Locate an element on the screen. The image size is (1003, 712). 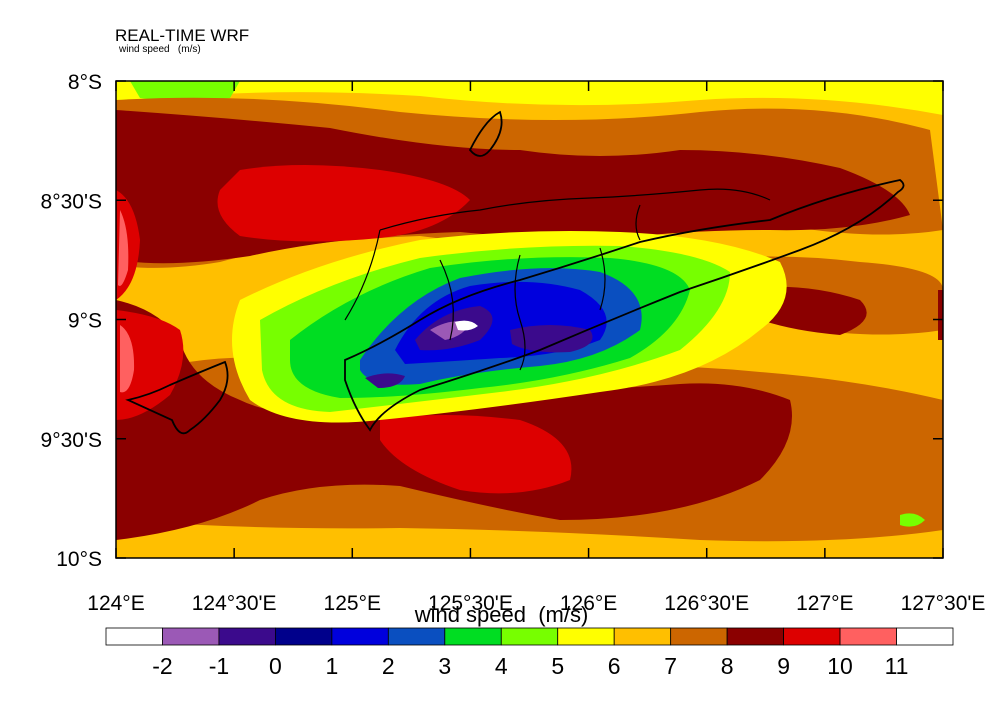
colorbar: -2 -1 0 1 2 3 4 5 6 7 8 9 10 11 is located at coordinates (529, 653).